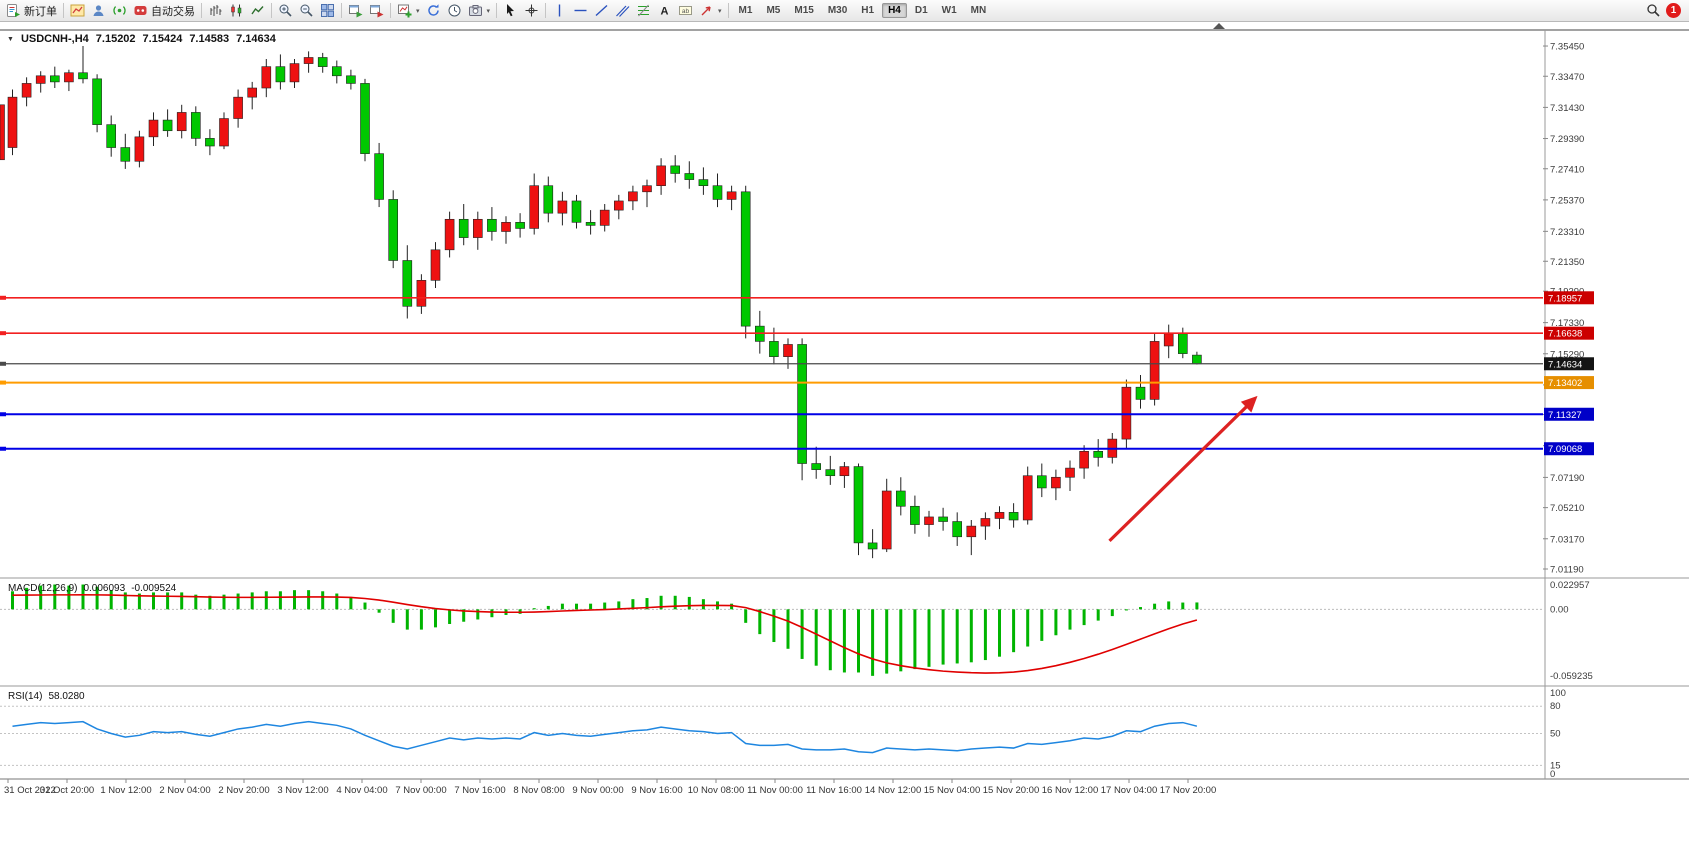 This screenshot has height=864, width=1689. What do you see at coordinates (1567, 354) in the screenshot?
I see `price-tick-label: 7.15290` at bounding box center [1567, 354].